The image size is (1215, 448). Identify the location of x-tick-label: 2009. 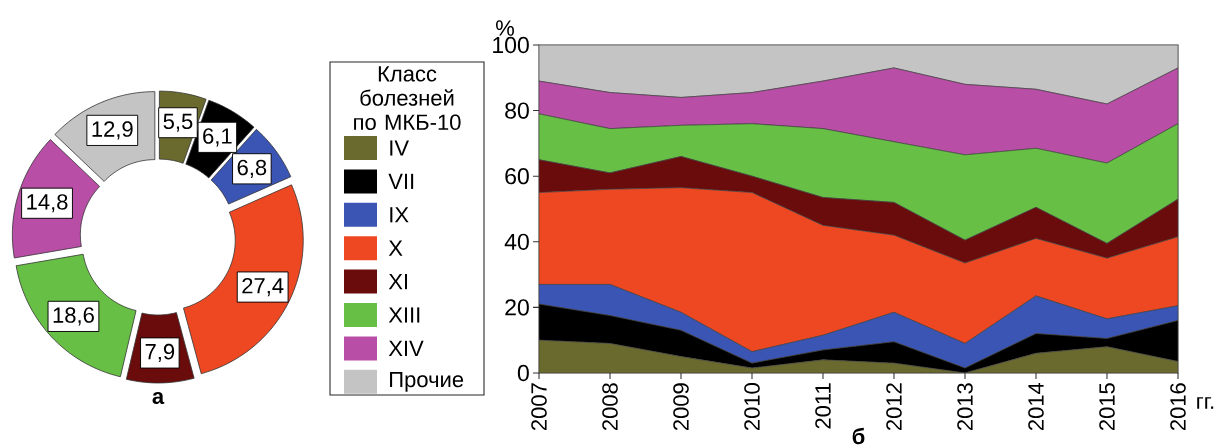
(681, 407).